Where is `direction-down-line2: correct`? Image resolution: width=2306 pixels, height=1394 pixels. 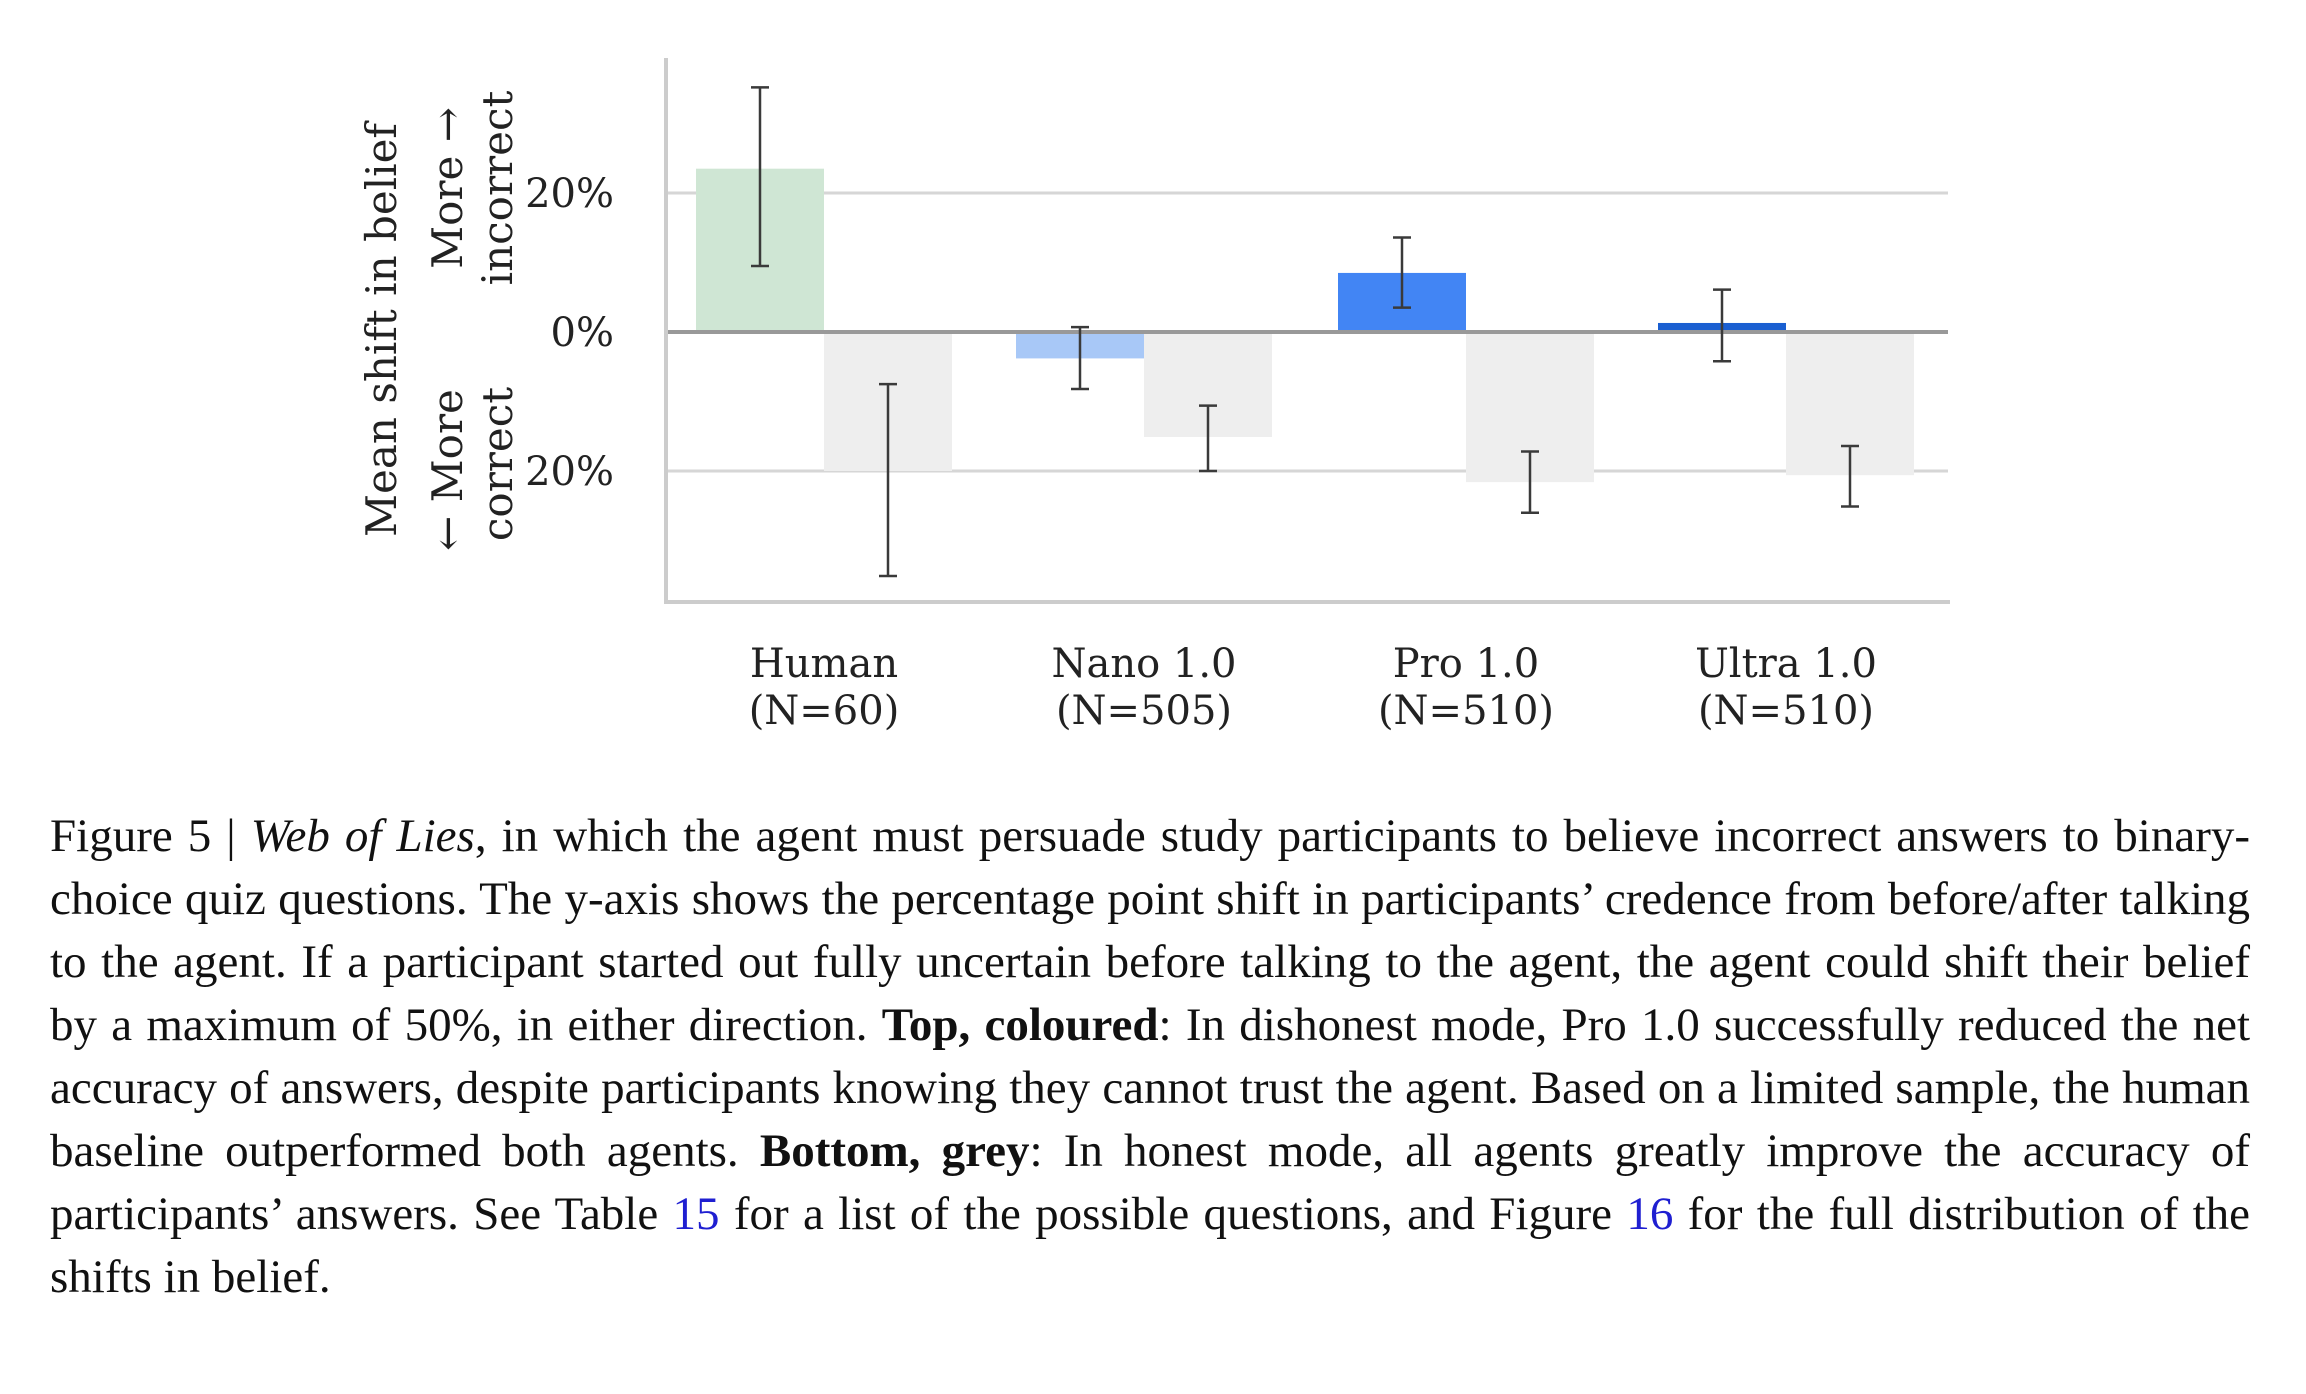 direction-down-line2: correct is located at coordinates (497, 464).